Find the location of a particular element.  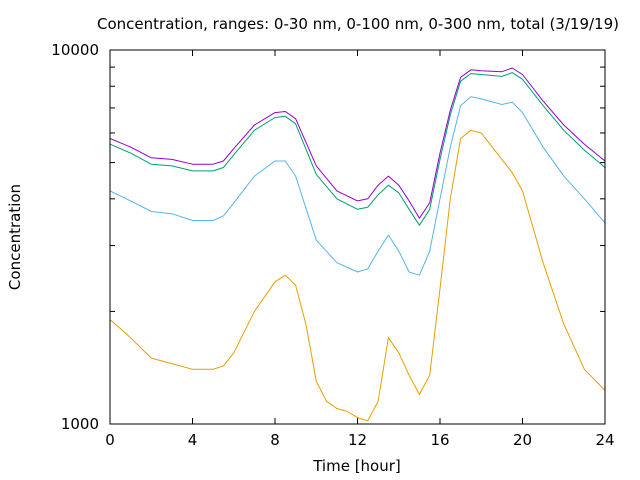

x-tick-label: 24 is located at coordinates (604, 440).